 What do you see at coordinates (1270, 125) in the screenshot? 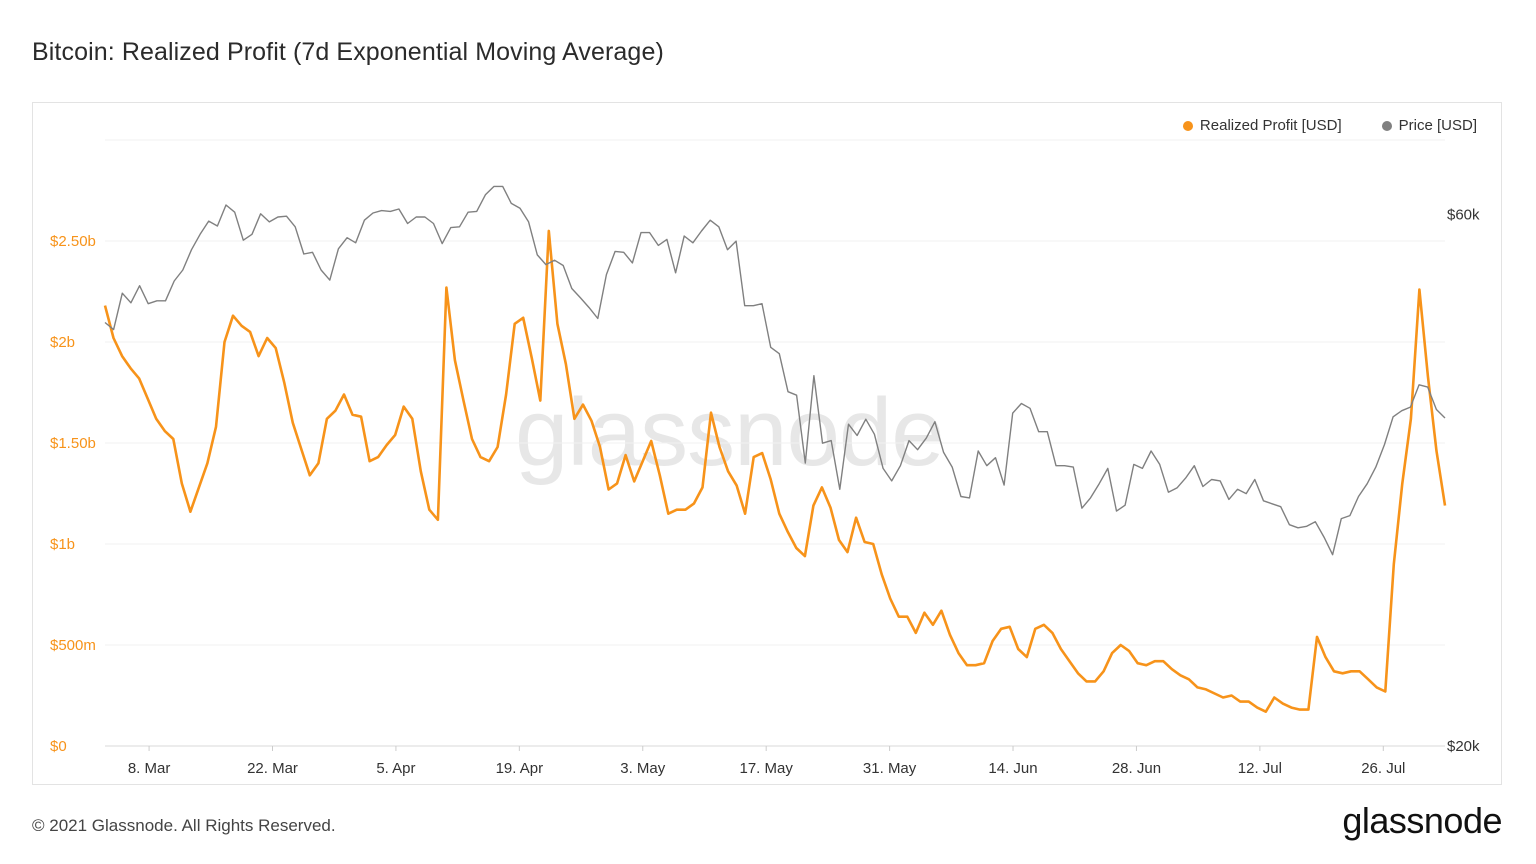
I see `legend-label: Realized Profit [USD]` at bounding box center [1270, 125].